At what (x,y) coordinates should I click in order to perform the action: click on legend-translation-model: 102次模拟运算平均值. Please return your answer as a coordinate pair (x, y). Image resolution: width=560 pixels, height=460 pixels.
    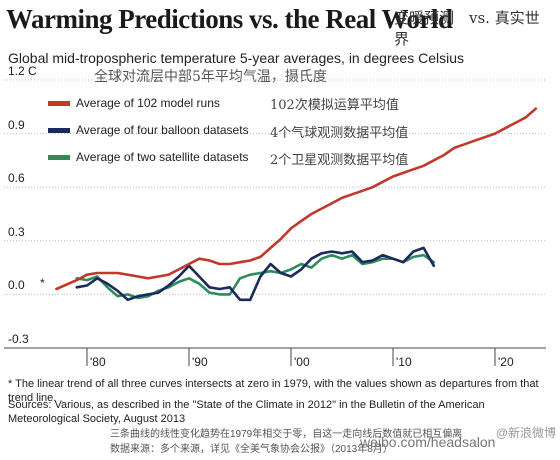
    Looking at the image, I should click on (334, 105).